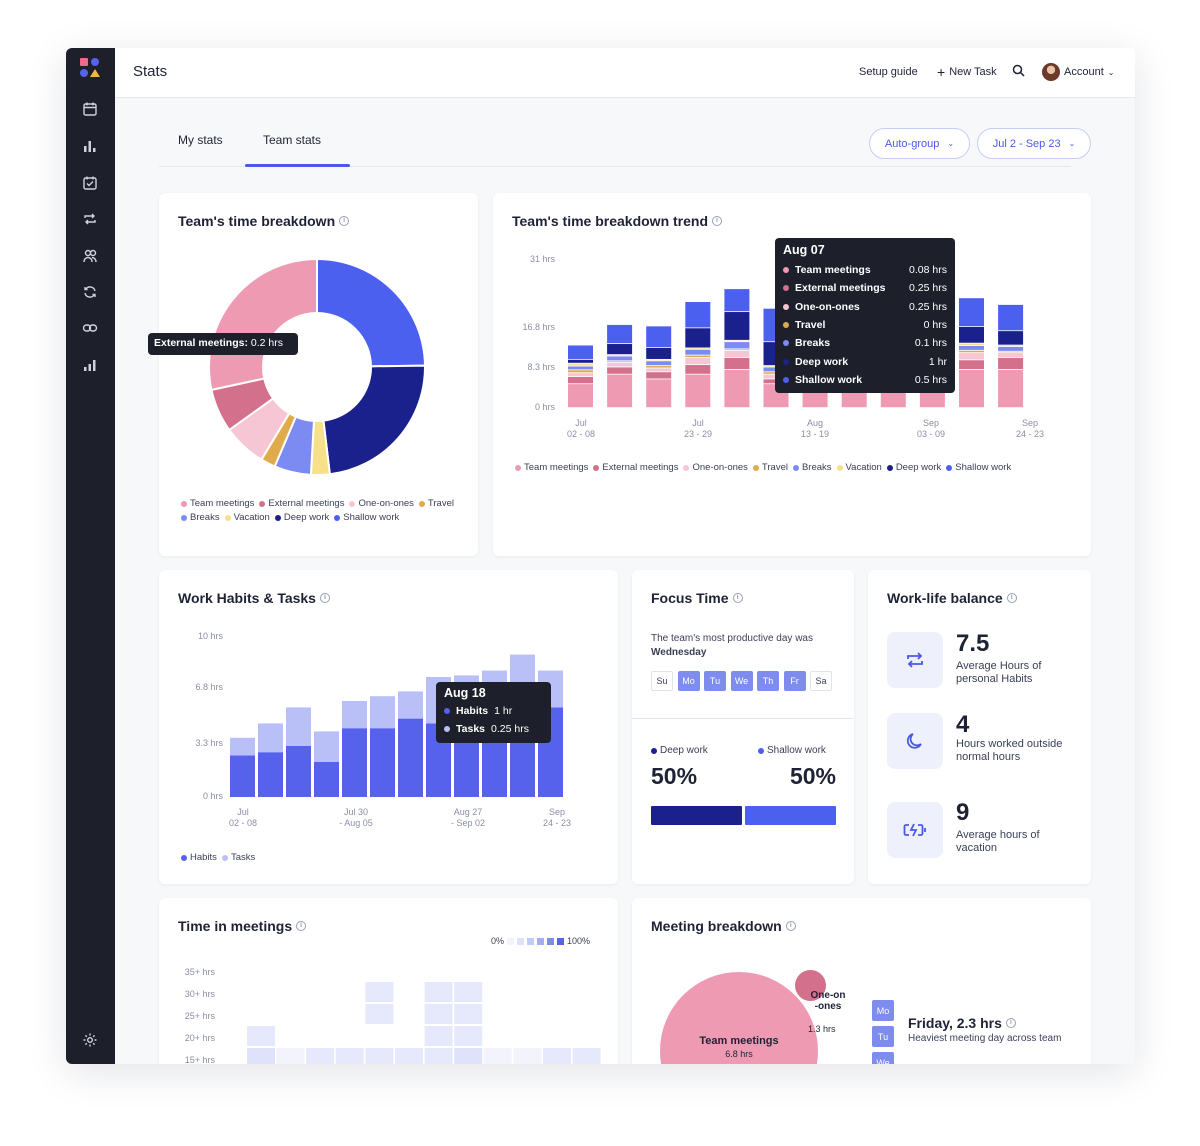 The image size is (1200, 1146). What do you see at coordinates (90, 146) in the screenshot?
I see `stats-icon` at bounding box center [90, 146].